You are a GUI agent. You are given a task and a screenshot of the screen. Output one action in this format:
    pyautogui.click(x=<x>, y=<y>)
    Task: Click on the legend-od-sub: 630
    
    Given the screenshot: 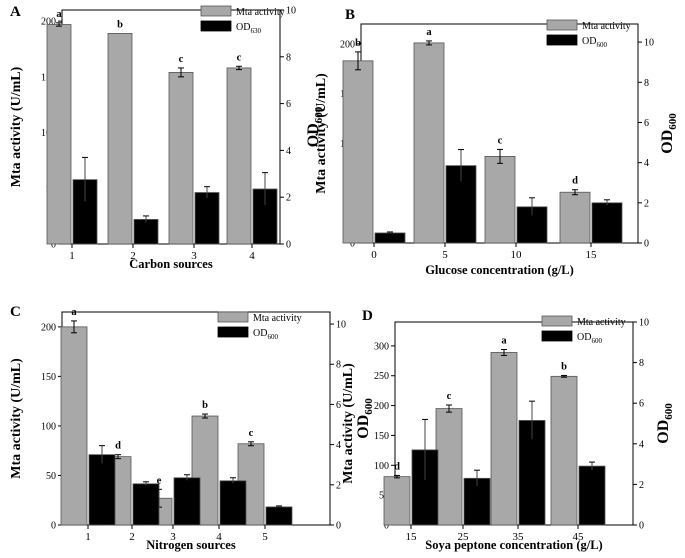 What is the action you would take?
    pyautogui.click(x=255, y=31)
    